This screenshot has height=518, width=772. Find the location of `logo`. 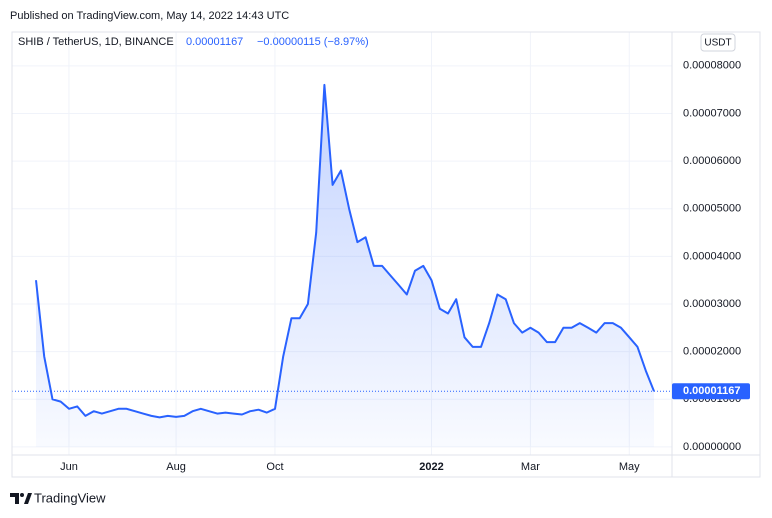

logo is located at coordinates (21, 498).